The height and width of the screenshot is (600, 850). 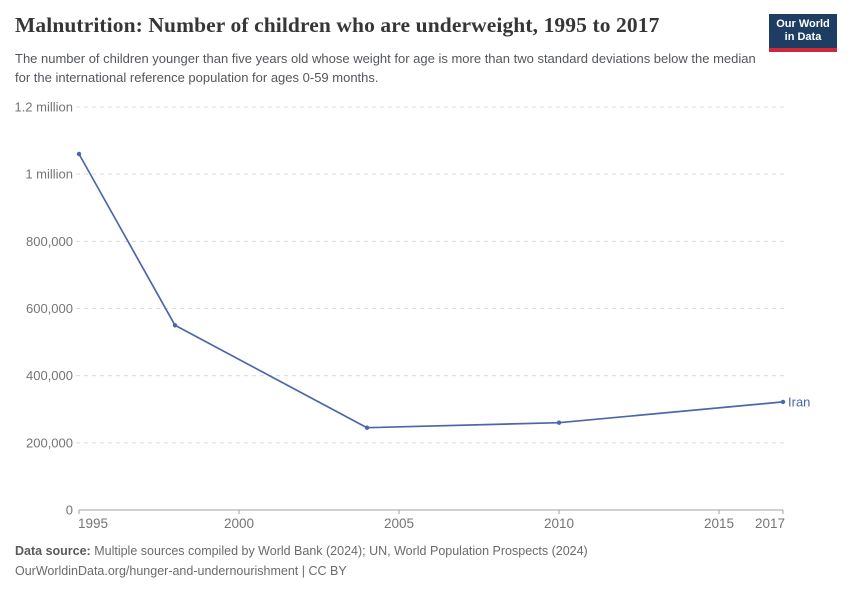 What do you see at coordinates (239, 523) in the screenshot?
I see `x-tick-label: 2000` at bounding box center [239, 523].